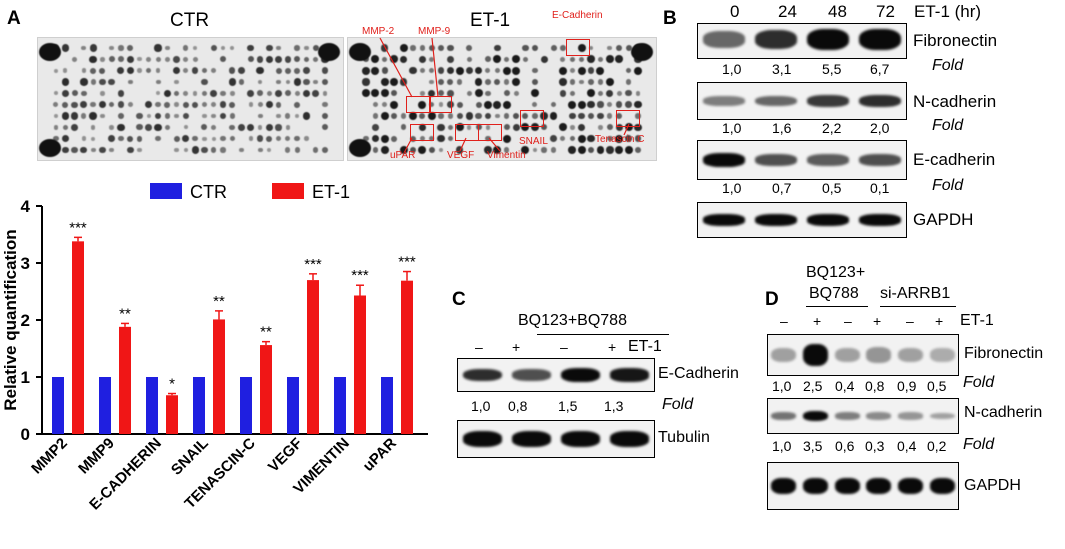 The height and width of the screenshot is (549, 1065). What do you see at coordinates (568, 406) in the screenshot?
I see `c-fold-2: 1,5` at bounding box center [568, 406].